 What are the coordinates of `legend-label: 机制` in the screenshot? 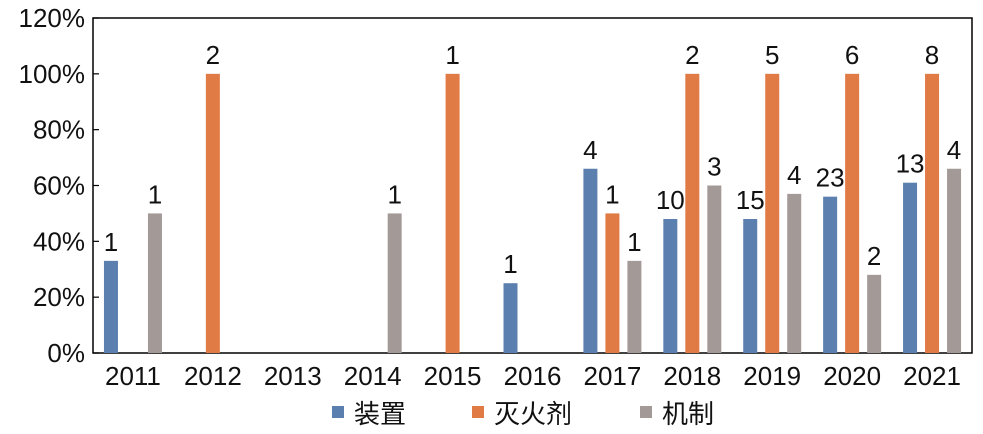 It's located at (688, 415).